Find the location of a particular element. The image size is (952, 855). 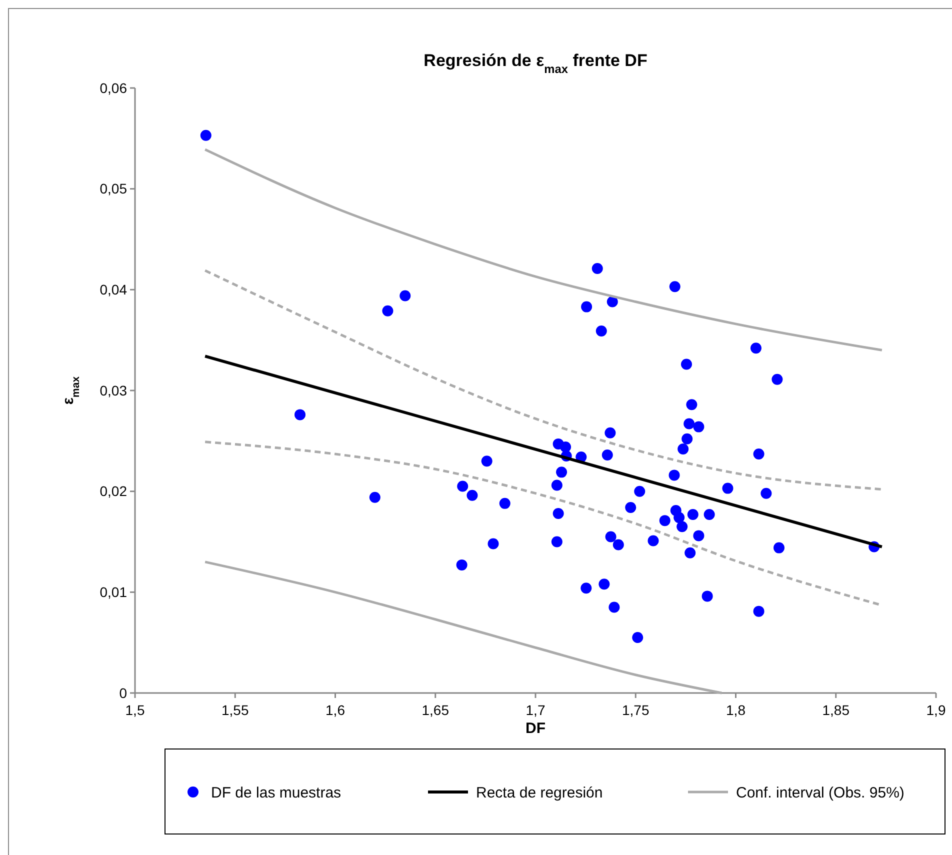

legend-label: DF de las muestras is located at coordinates (276, 793).